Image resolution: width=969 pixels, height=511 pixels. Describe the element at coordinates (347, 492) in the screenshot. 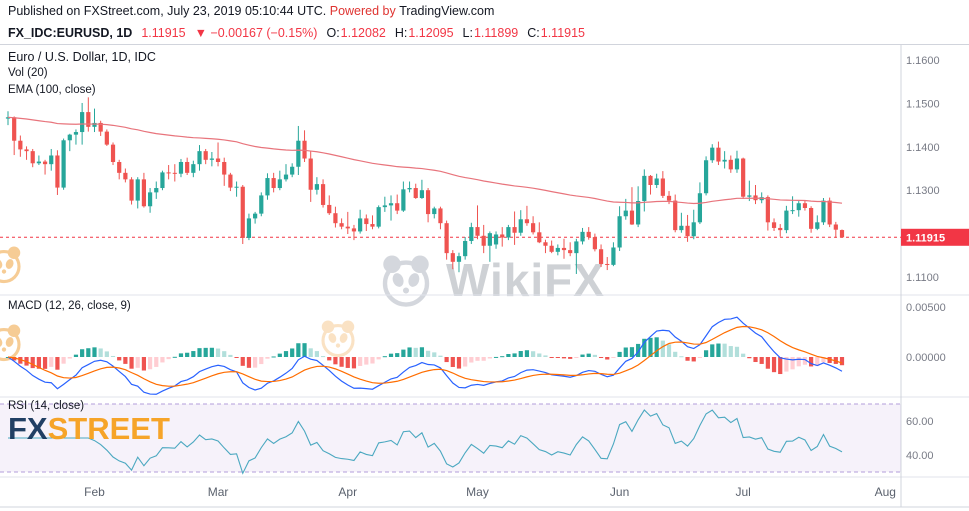

I see `time-axis-label: Apr` at that location.